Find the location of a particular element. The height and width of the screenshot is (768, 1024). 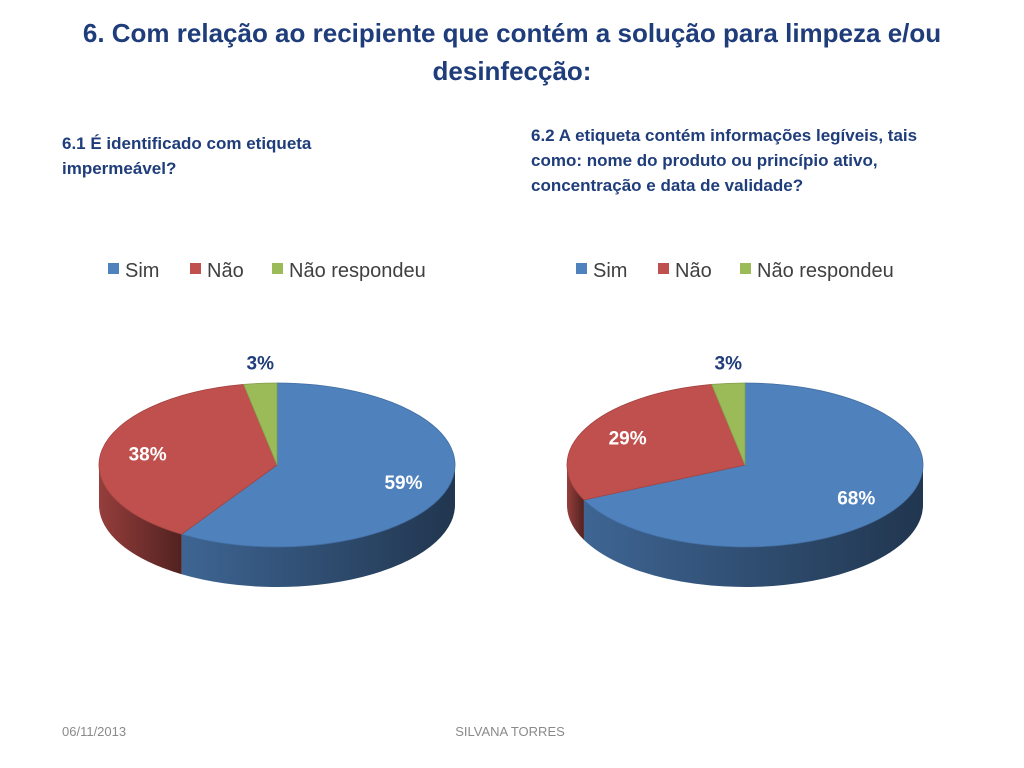

pie-chart-6-2: Sim Não Não respondeu 68% 29% 3% is located at coordinates (745, 423).